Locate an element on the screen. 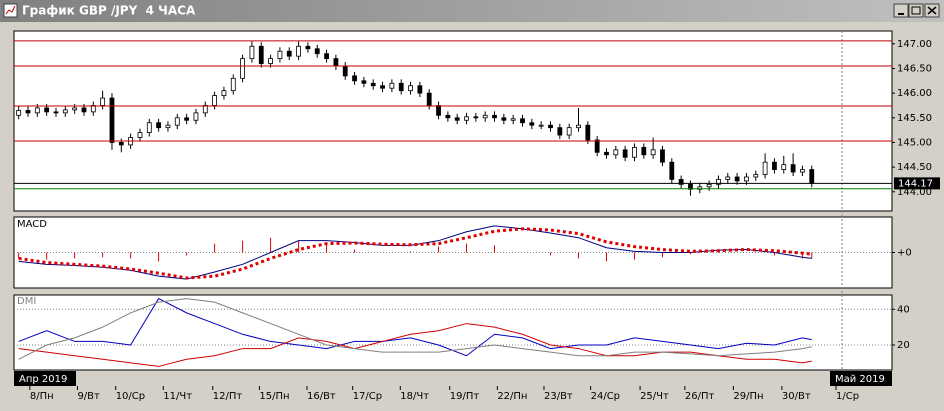  y-tick-label: 145.50 is located at coordinates (914, 118).